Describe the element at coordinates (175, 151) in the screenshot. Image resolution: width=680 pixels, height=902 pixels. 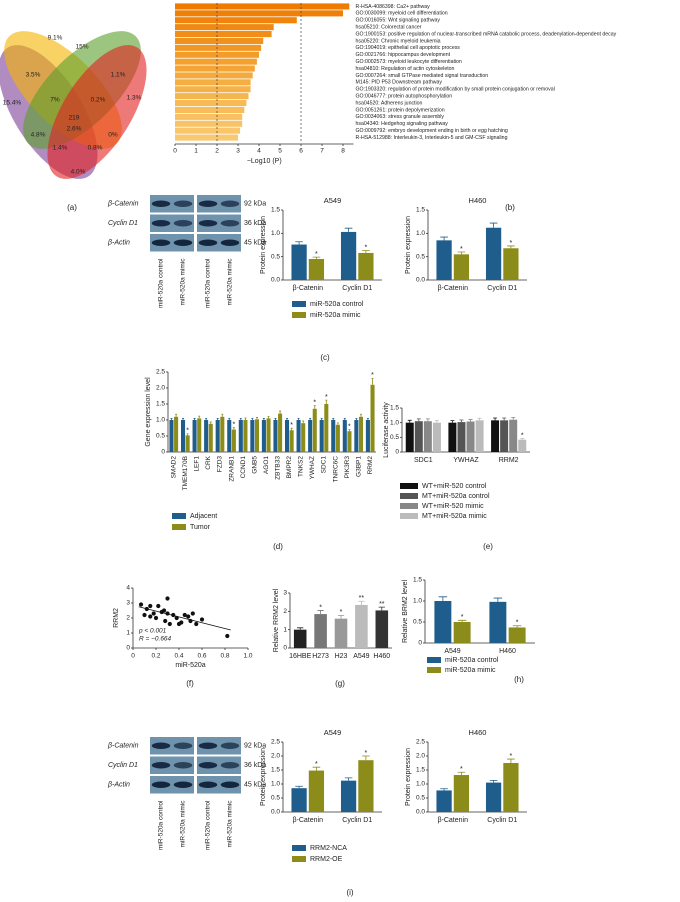
I see `x-tick-label: 0` at that location.